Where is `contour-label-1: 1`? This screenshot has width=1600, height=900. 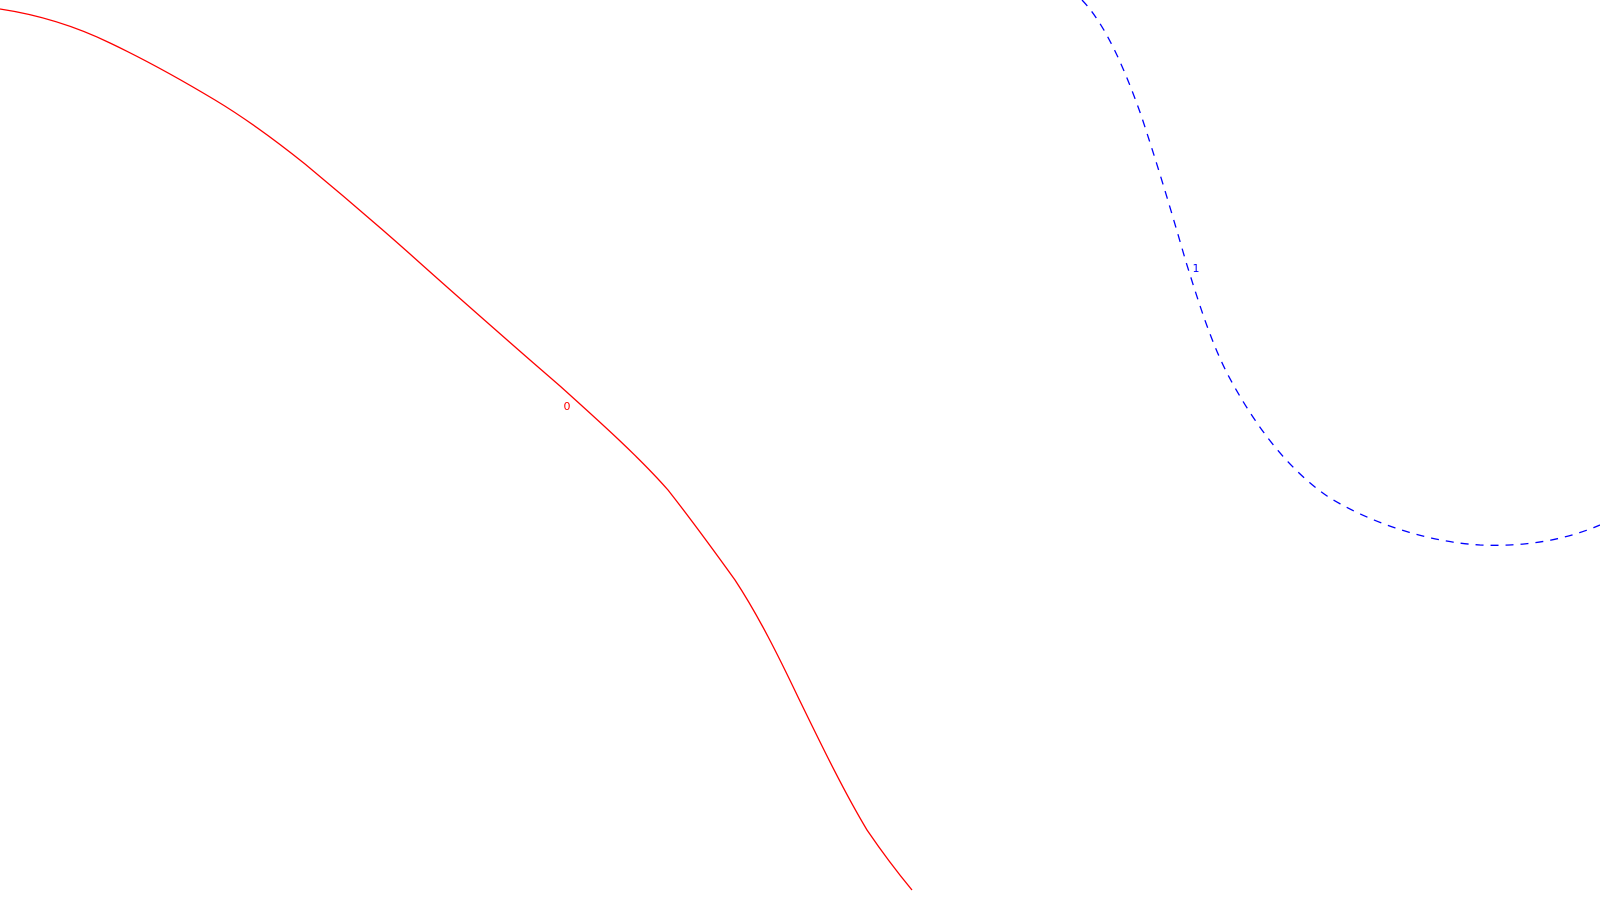
contour-label-1: 1 is located at coordinates (1196, 268).